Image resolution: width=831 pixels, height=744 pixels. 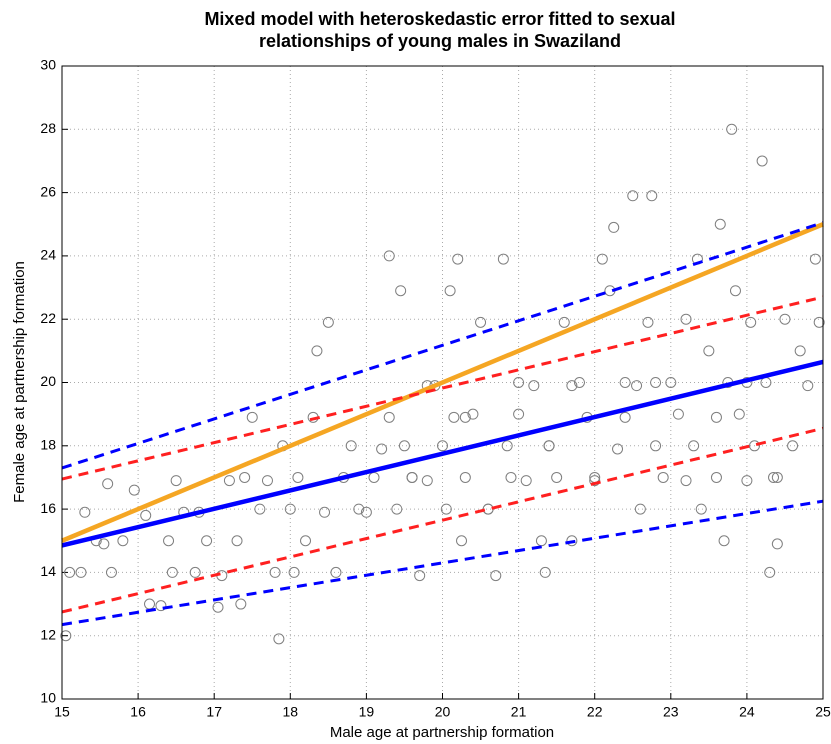 I want to click on y-tick-label: 26, so click(x=48, y=191).